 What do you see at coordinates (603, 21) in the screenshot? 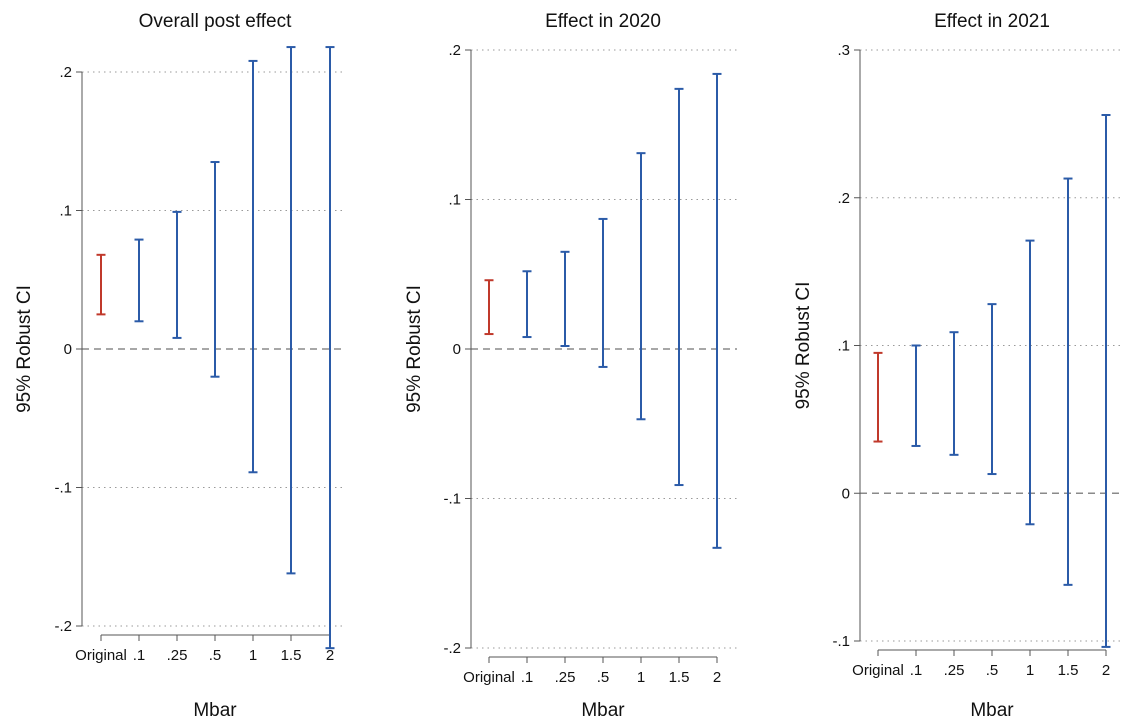
I see `chart-title: Effect in 2020` at bounding box center [603, 21].